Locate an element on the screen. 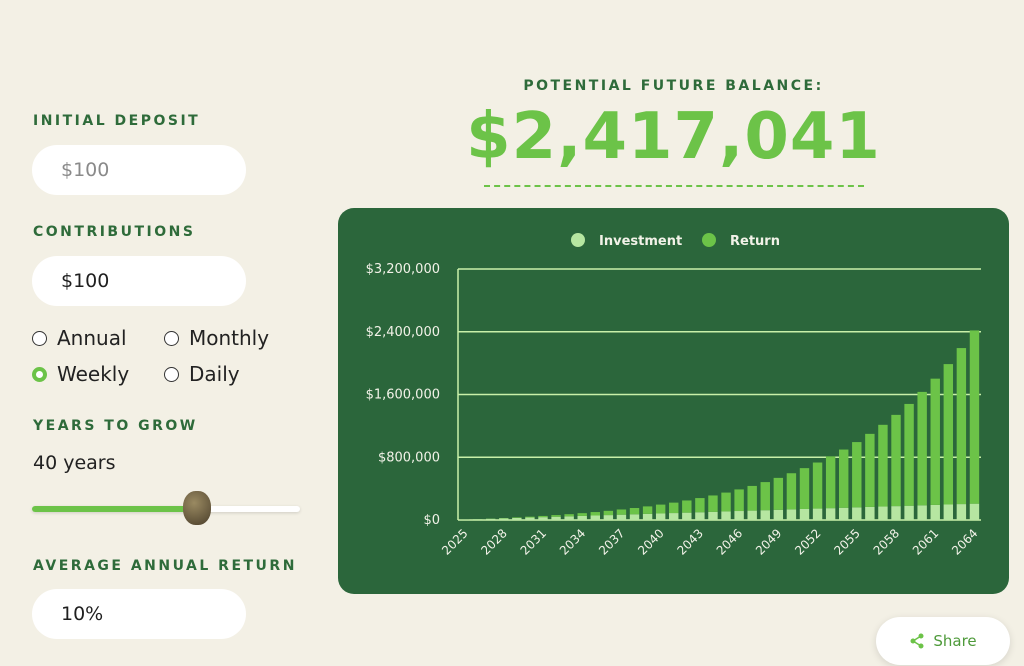 The width and height of the screenshot is (1024, 666). slider-handle is located at coordinates (197, 508).